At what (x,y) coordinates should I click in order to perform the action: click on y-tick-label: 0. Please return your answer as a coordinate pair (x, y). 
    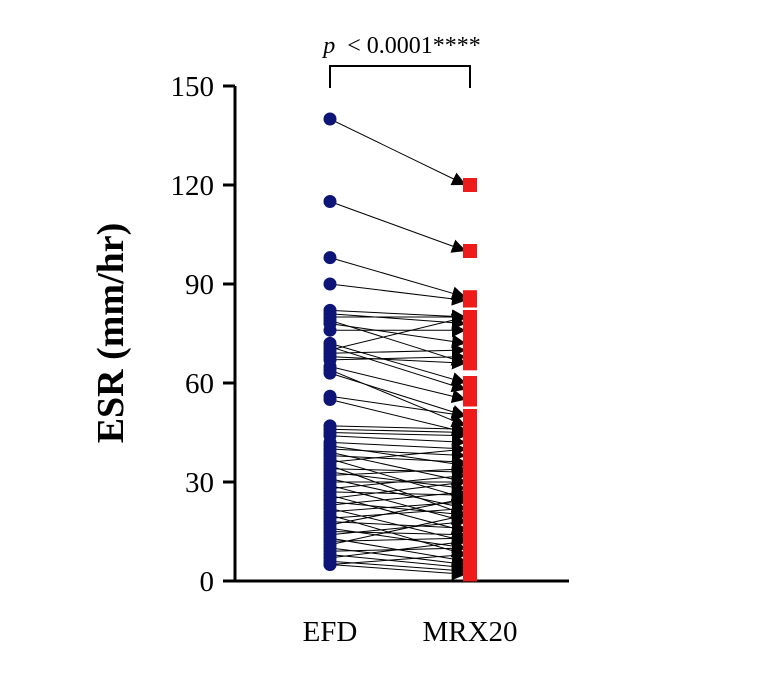
    Looking at the image, I should click on (207, 582).